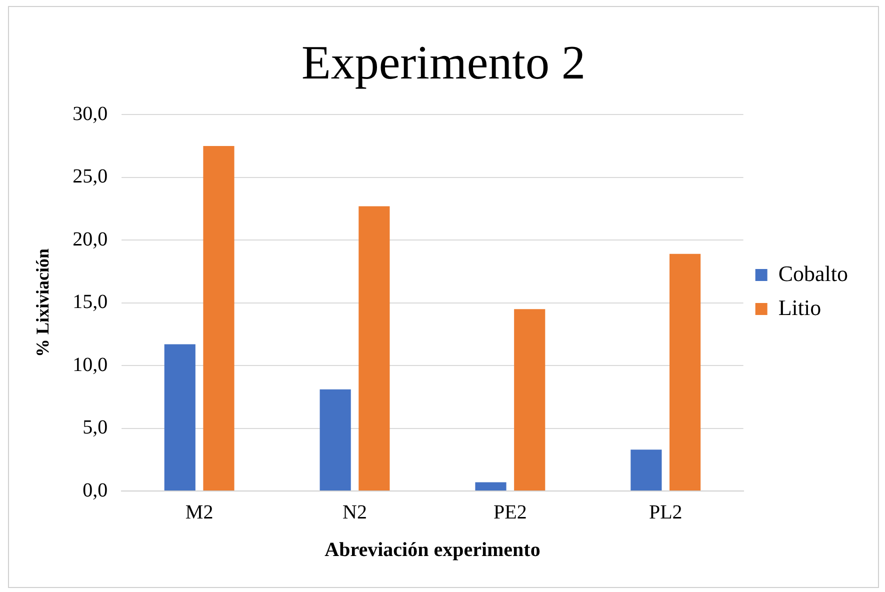 The image size is (885, 592). What do you see at coordinates (95, 490) in the screenshot?
I see `y-tick-label: 0,0` at bounding box center [95, 490].